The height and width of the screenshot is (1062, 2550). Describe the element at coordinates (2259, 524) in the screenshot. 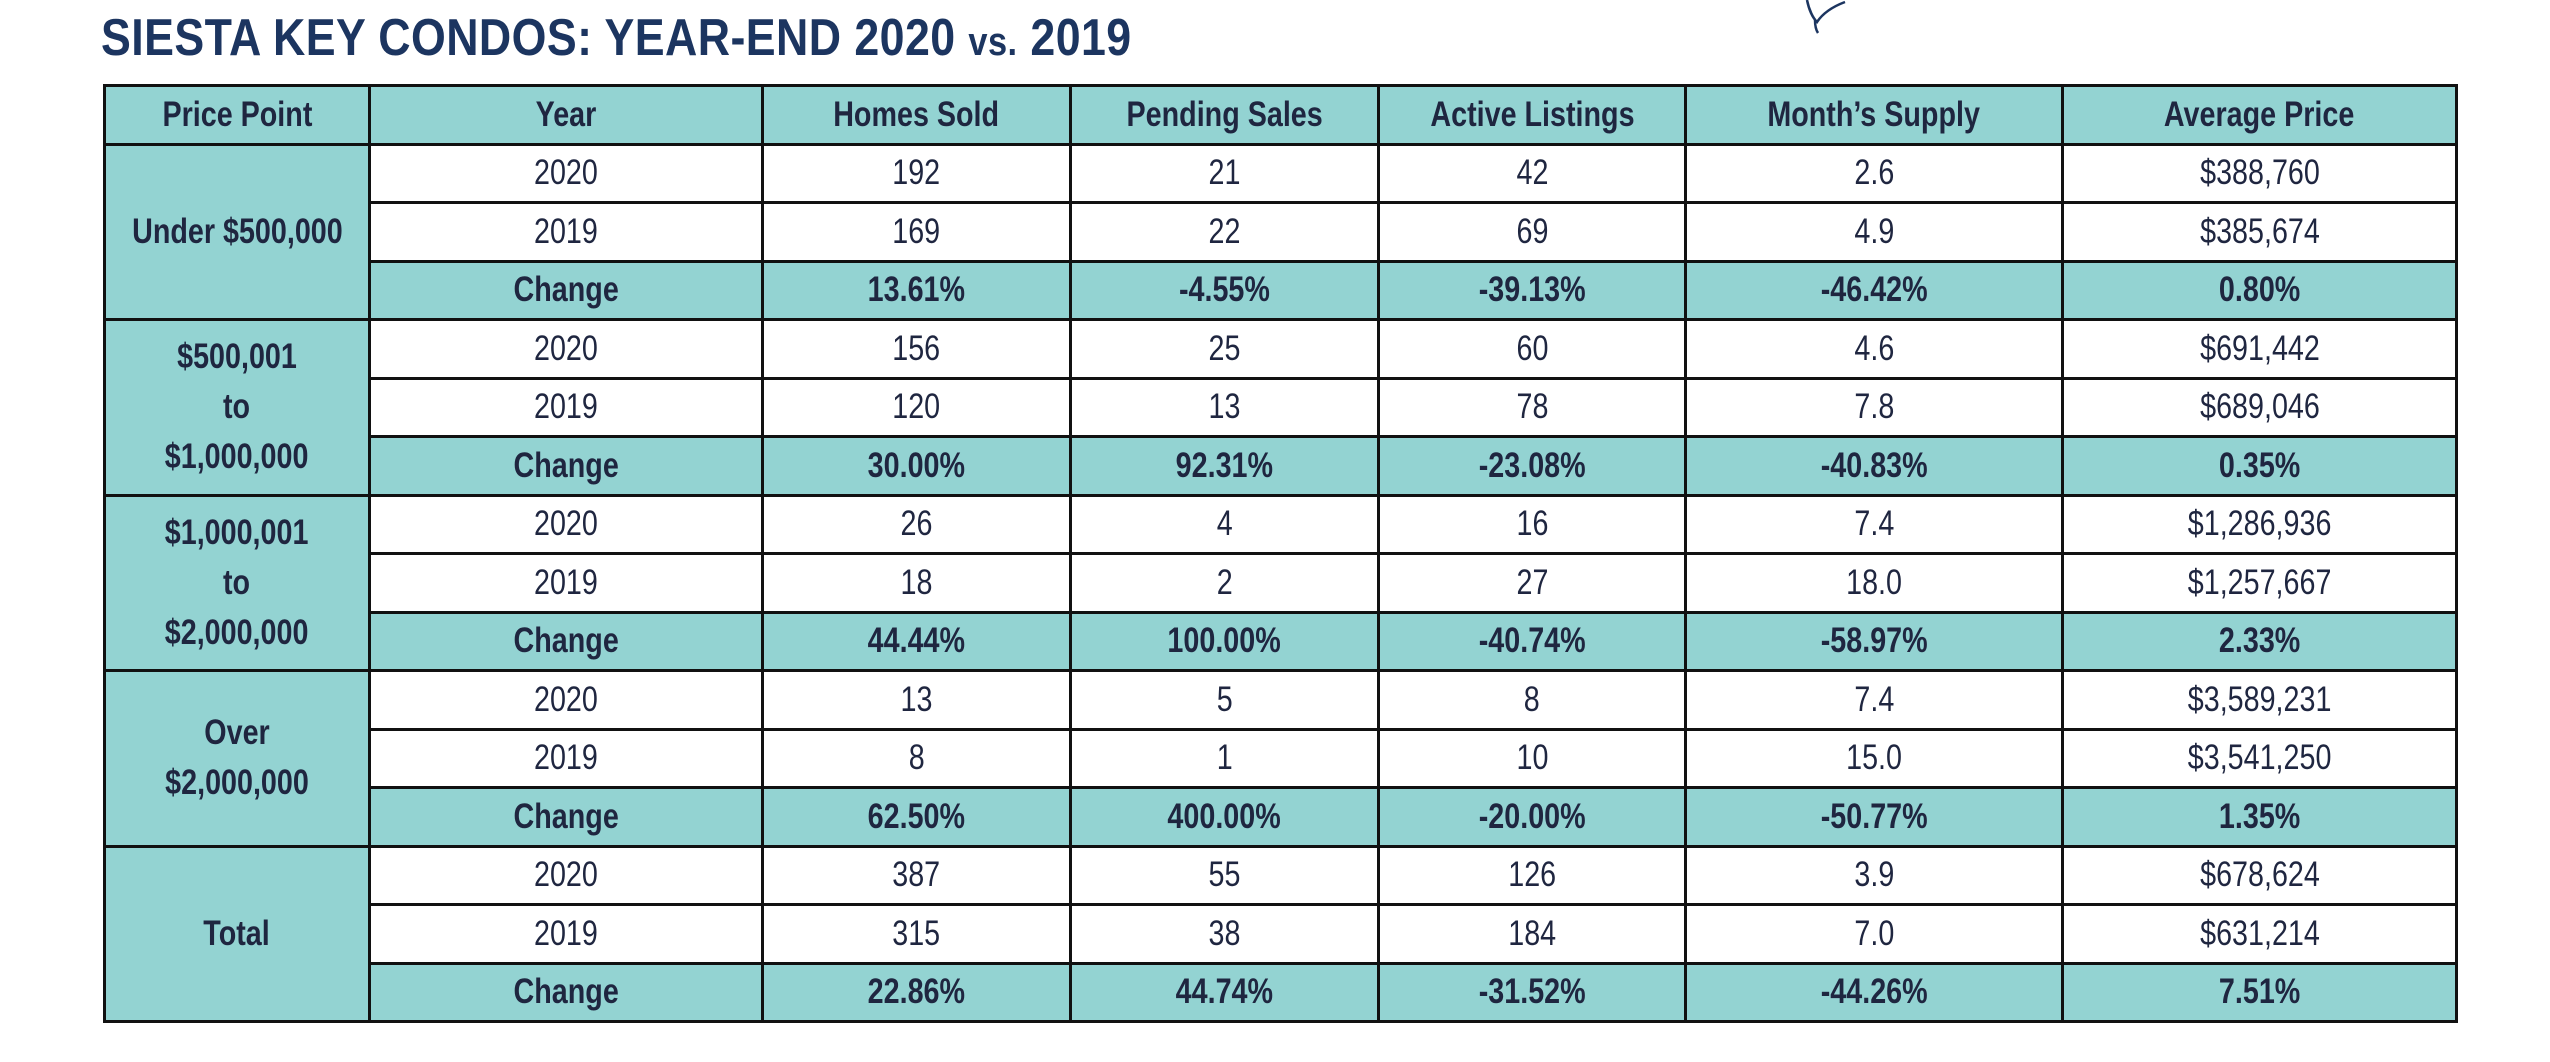

I see `table-cell: $1,286,936` at that location.